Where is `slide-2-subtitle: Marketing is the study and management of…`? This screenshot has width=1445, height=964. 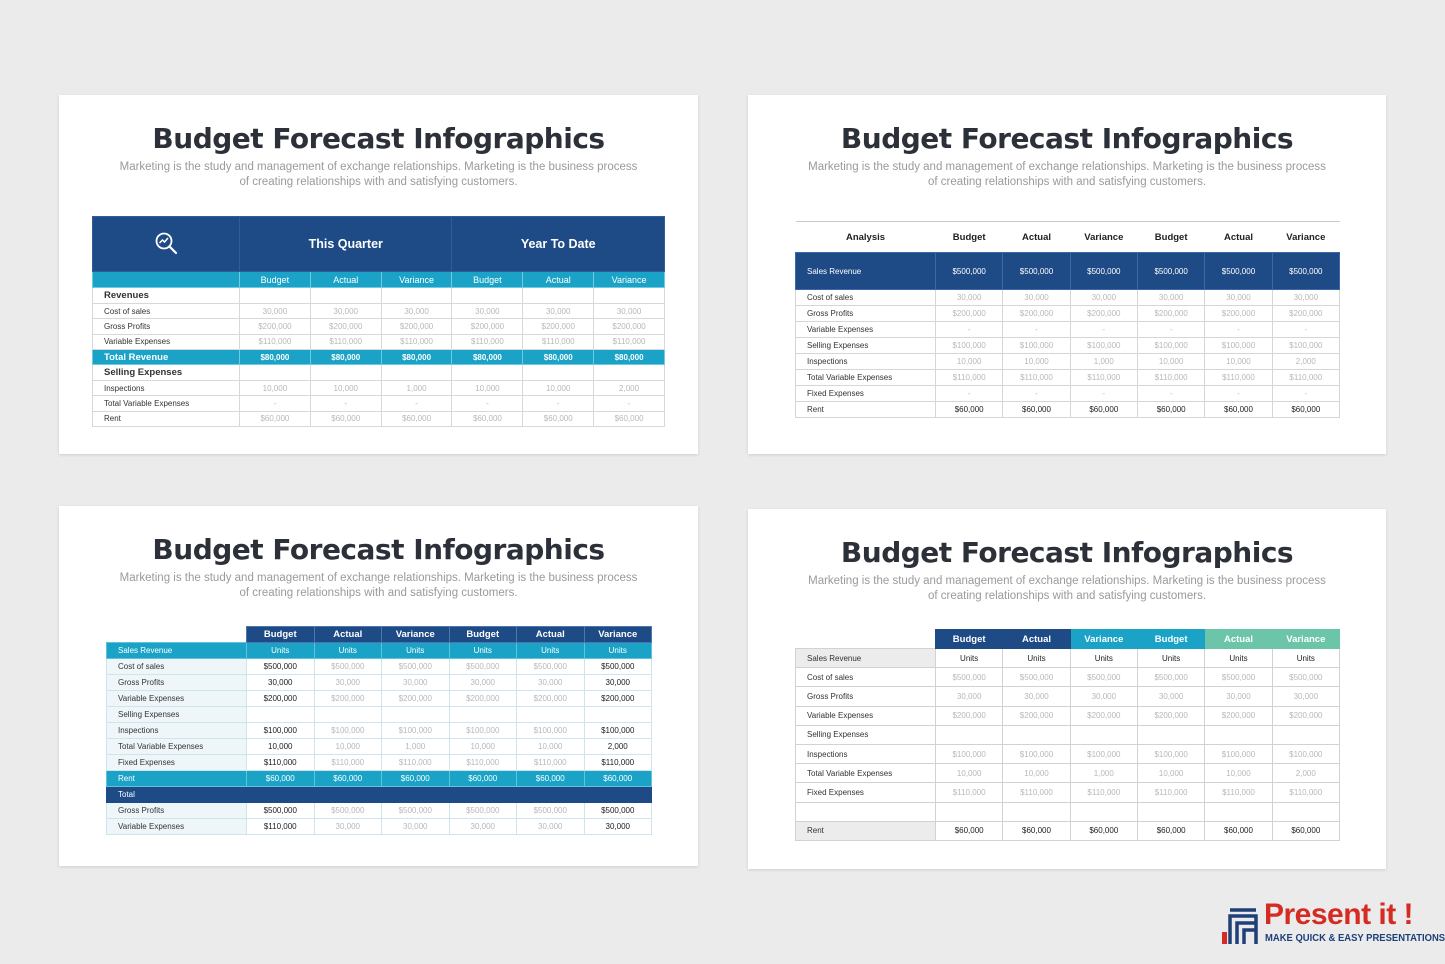 slide-2-subtitle: Marketing is the study and management of… is located at coordinates (1067, 174).